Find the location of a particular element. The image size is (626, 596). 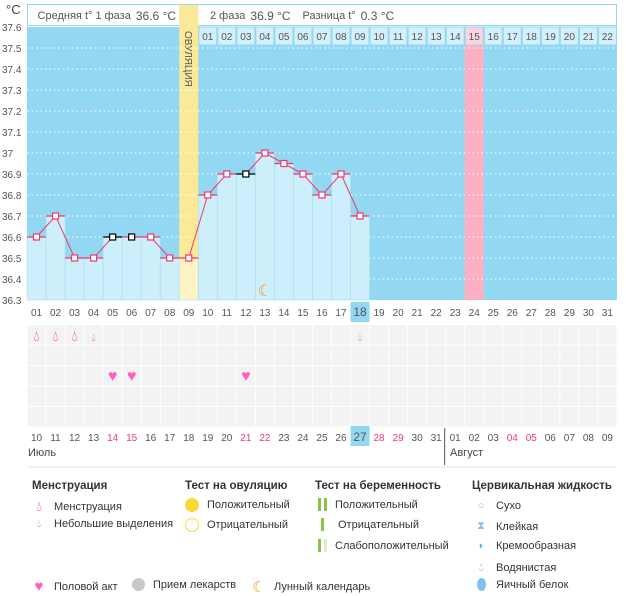

legend-creamy: ◗ Кремообразная is located at coordinates (525, 546).